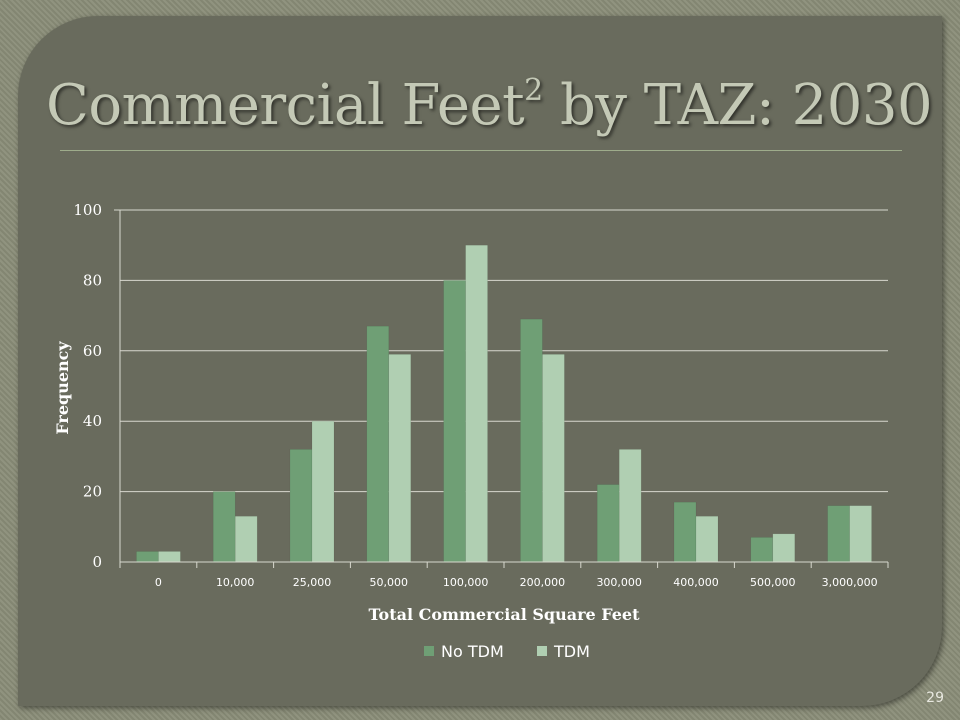 The image size is (960, 720). What do you see at coordinates (850, 582) in the screenshot?
I see `x-tick-label: 3,000,000` at bounding box center [850, 582].